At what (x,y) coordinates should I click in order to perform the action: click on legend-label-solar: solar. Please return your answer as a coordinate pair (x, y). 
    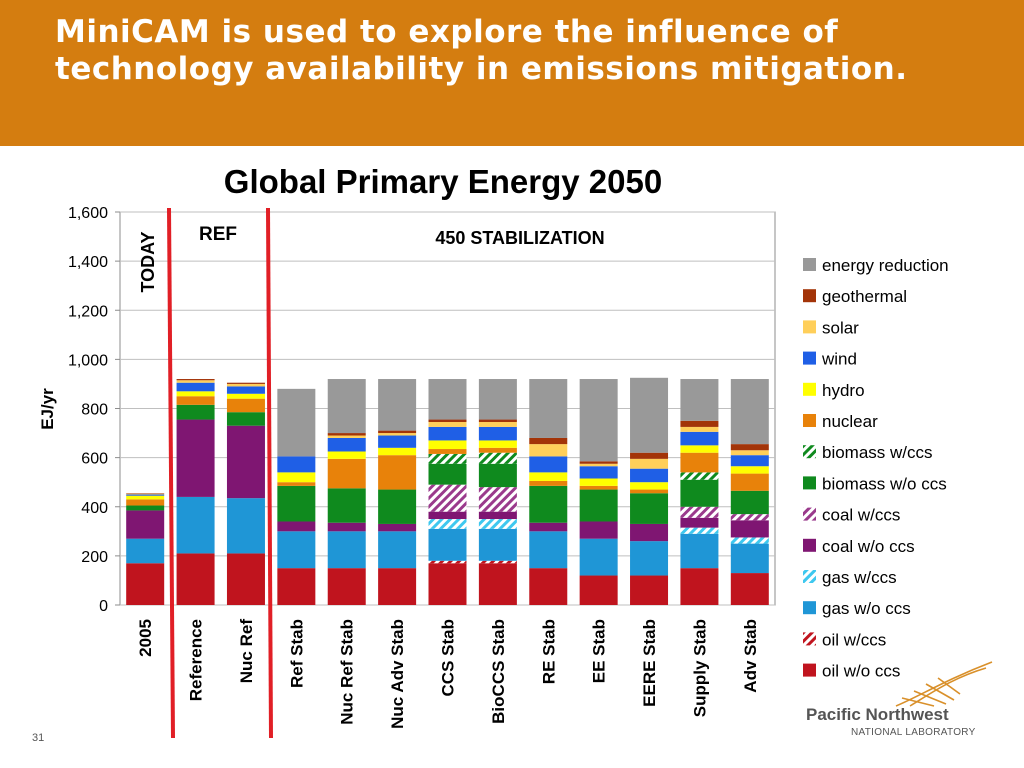
    Looking at the image, I should click on (840, 327).